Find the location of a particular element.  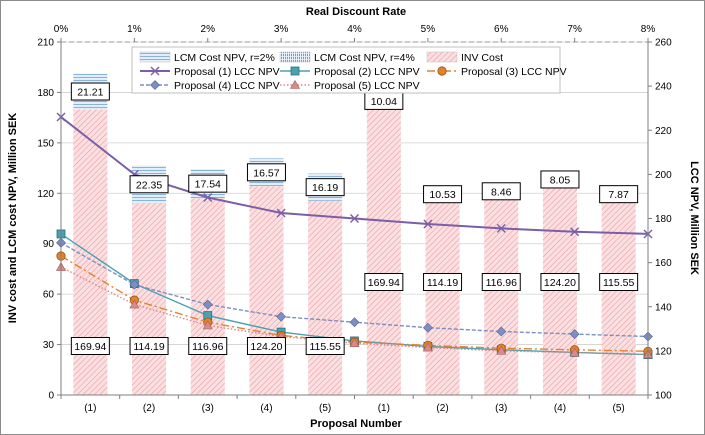

lcm-value-label-text: 8.05 is located at coordinates (560, 180).